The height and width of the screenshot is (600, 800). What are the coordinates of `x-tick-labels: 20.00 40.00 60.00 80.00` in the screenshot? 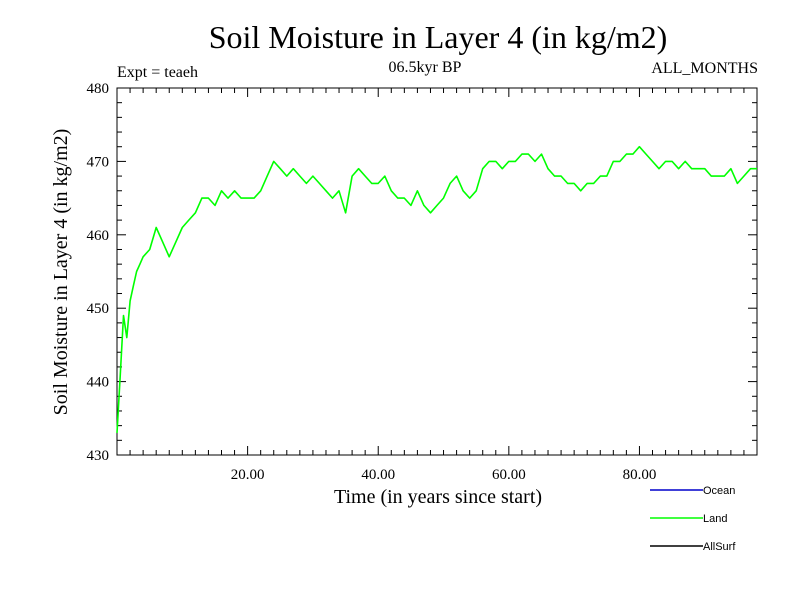 It's located at (444, 475).